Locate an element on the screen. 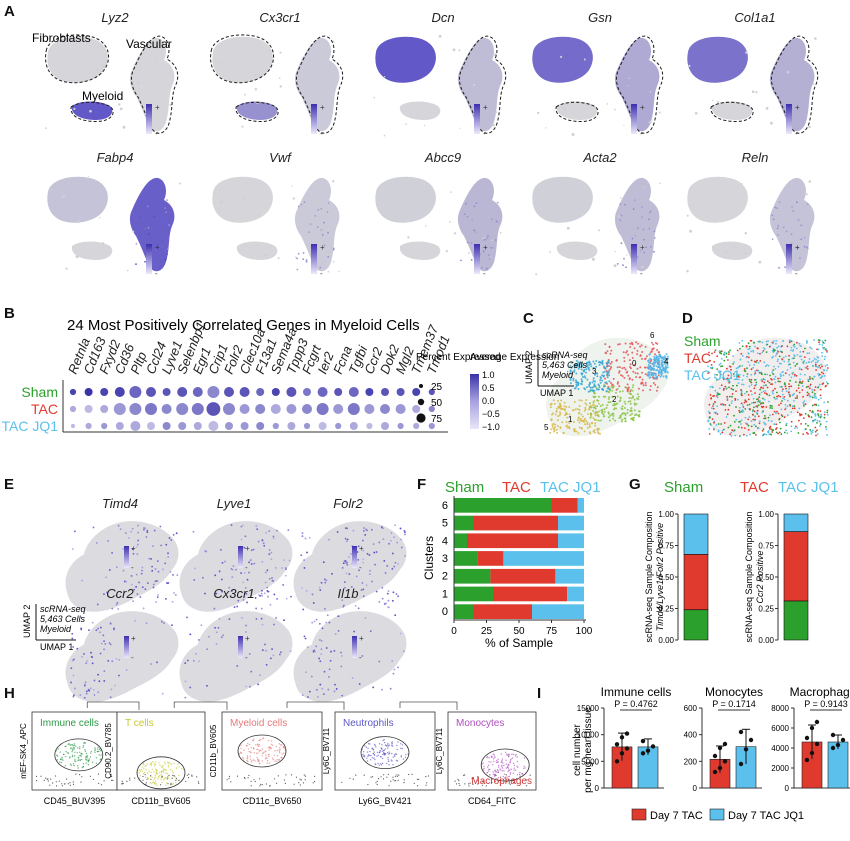  umap-cloud is located at coordinates (350, 656).